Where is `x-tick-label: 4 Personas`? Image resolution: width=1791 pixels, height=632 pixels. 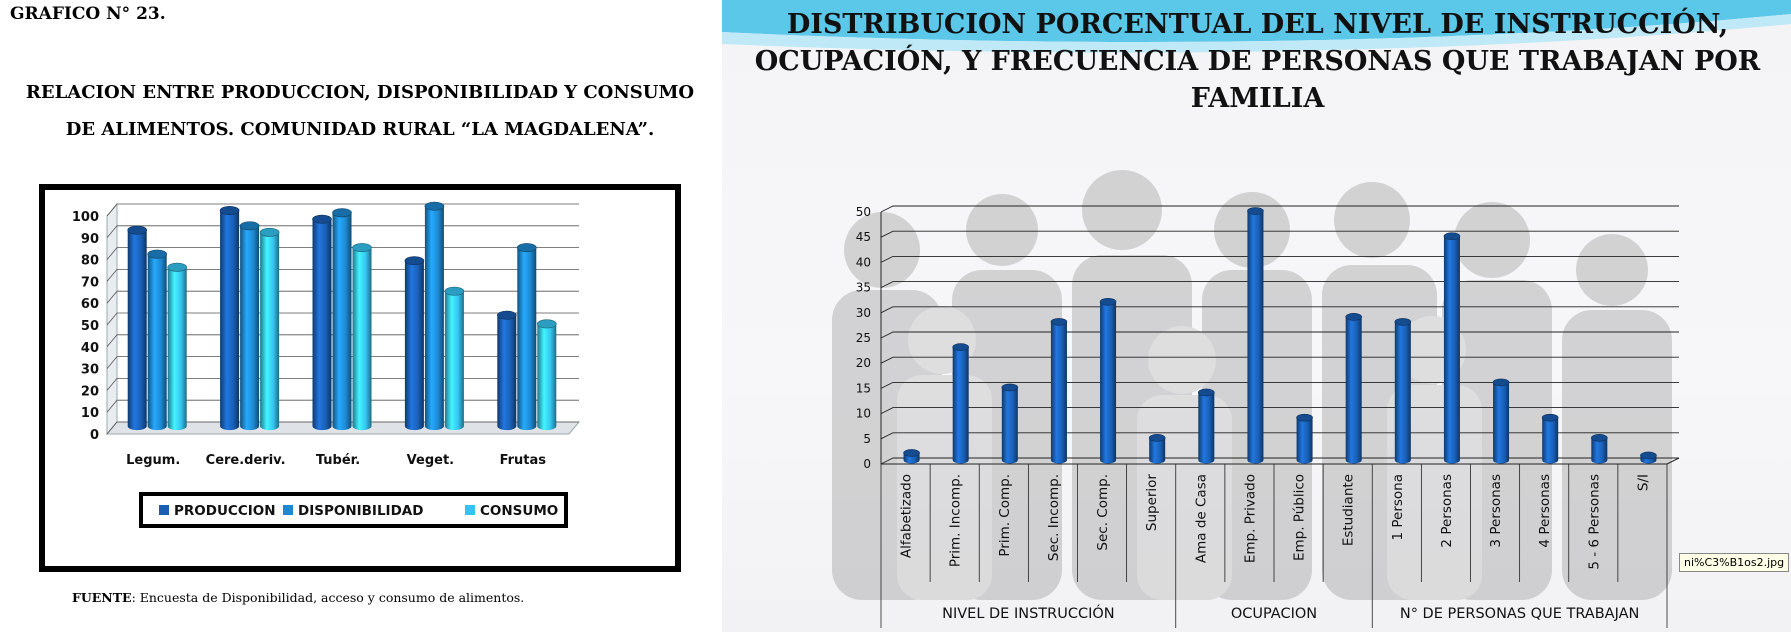 x-tick-label: 4 Personas is located at coordinates (1545, 511).